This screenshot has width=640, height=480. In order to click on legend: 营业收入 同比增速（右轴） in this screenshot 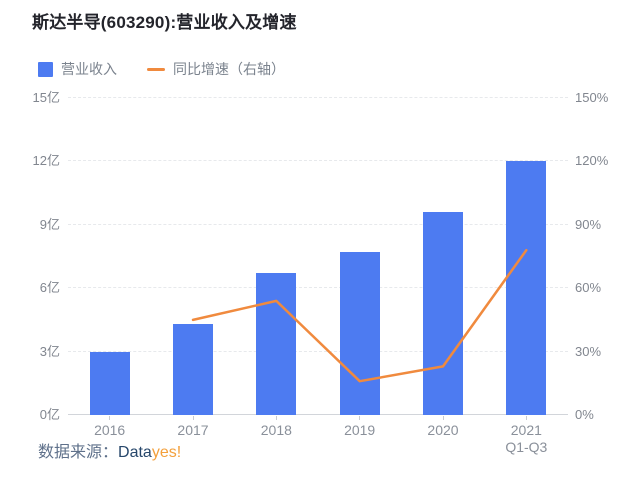, I will do `click(161, 69)`.